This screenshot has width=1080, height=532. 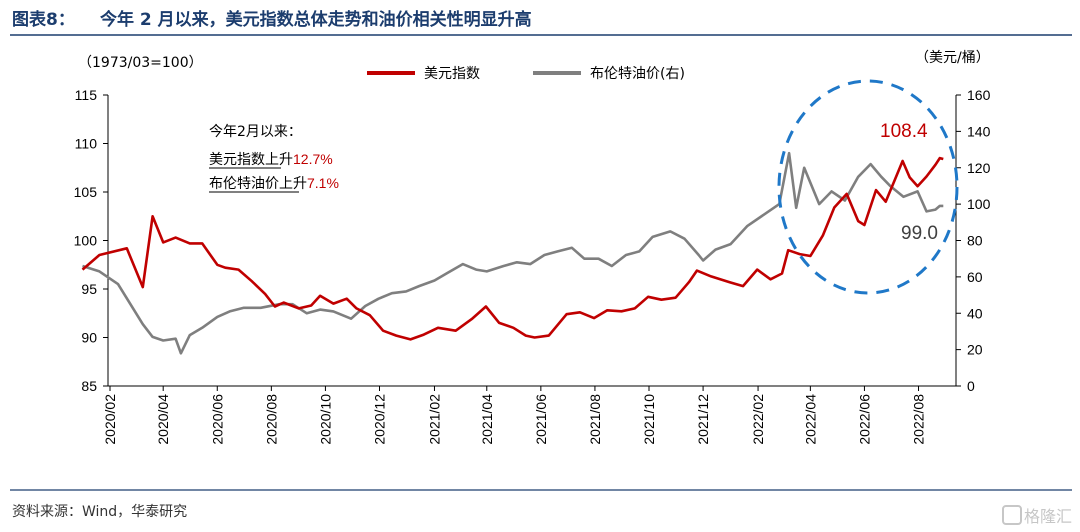 I want to click on left-tick-label: 95, so click(x=89, y=289).